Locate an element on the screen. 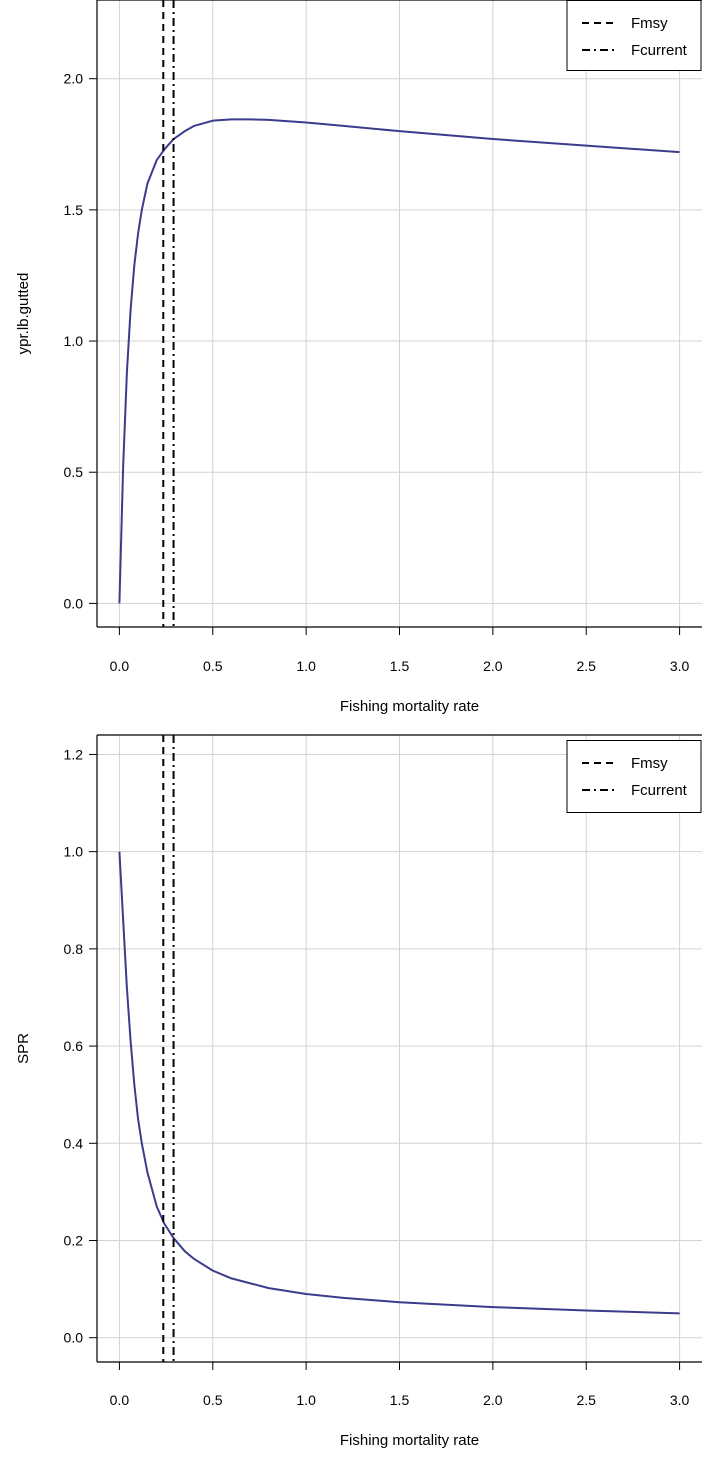 The height and width of the screenshot is (1463, 702). y-tick-label: 2.0 is located at coordinates (74, 79).